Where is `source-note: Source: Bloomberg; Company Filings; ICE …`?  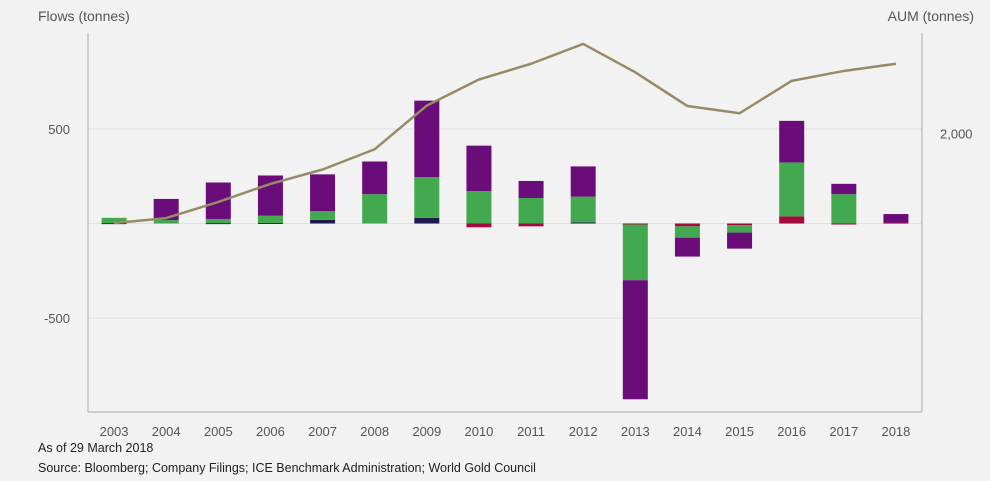 source-note: Source: Bloomberg; Company Filings; ICE … is located at coordinates (287, 468).